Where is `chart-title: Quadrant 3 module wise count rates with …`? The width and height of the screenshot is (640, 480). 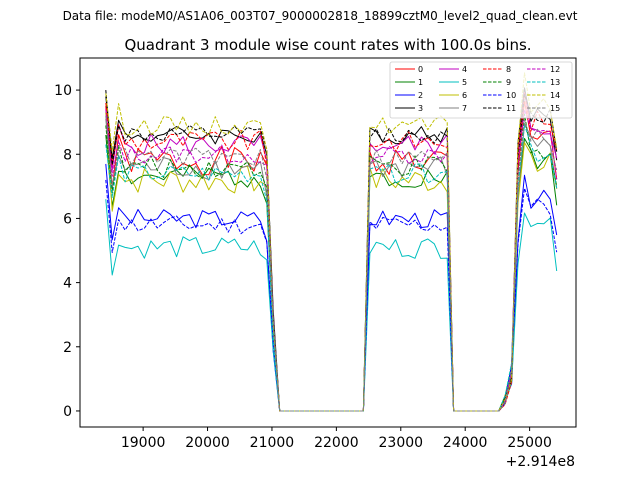
chart-title: Quadrant 3 module wise count rates with … is located at coordinates (327, 45).